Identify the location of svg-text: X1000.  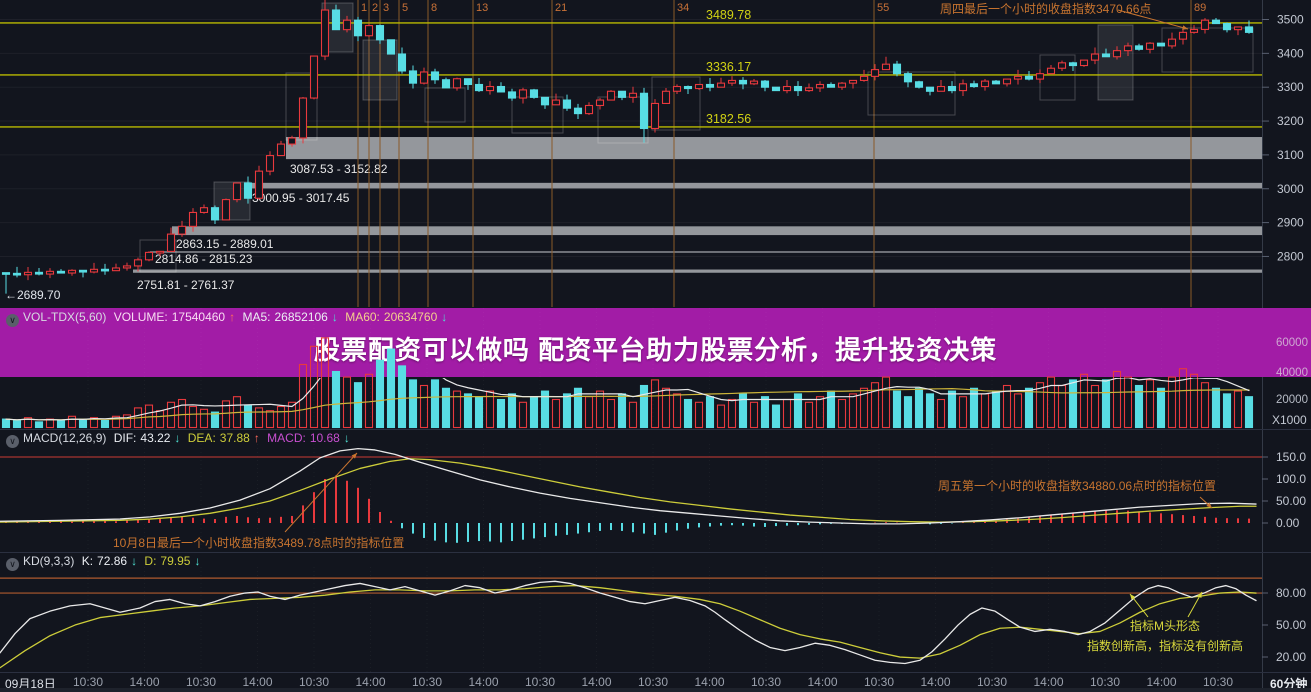
(1289, 420).